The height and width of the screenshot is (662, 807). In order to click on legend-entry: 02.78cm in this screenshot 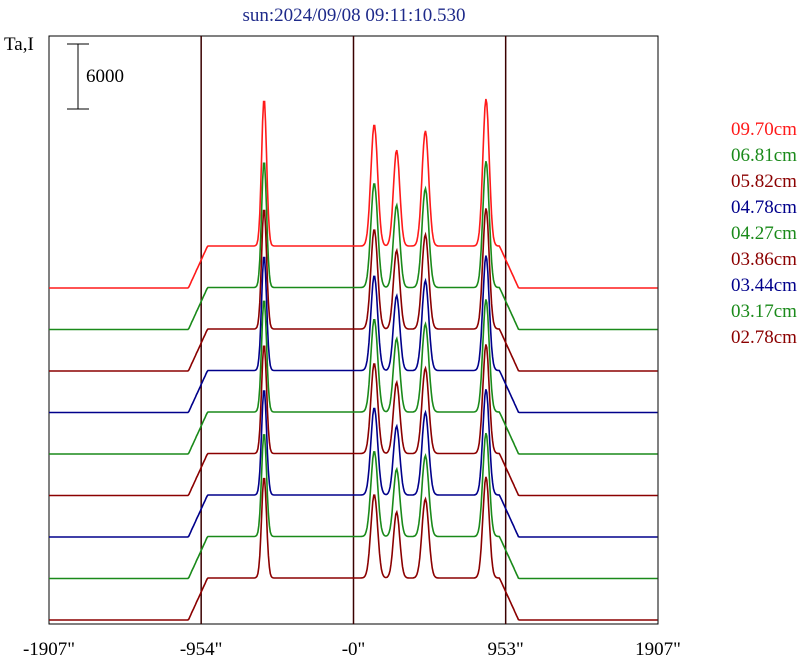, I will do `click(764, 337)`.